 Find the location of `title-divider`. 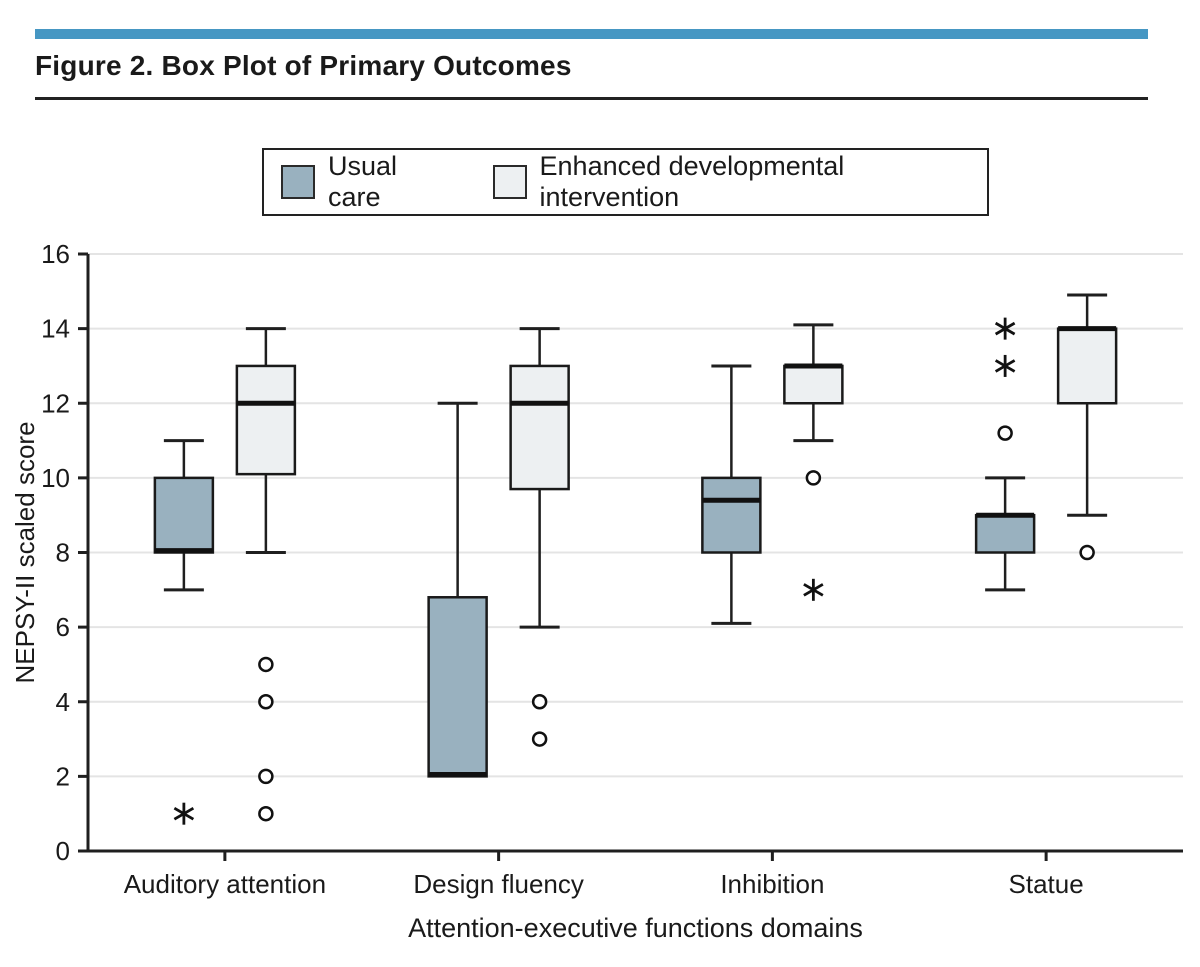

title-divider is located at coordinates (591, 98).